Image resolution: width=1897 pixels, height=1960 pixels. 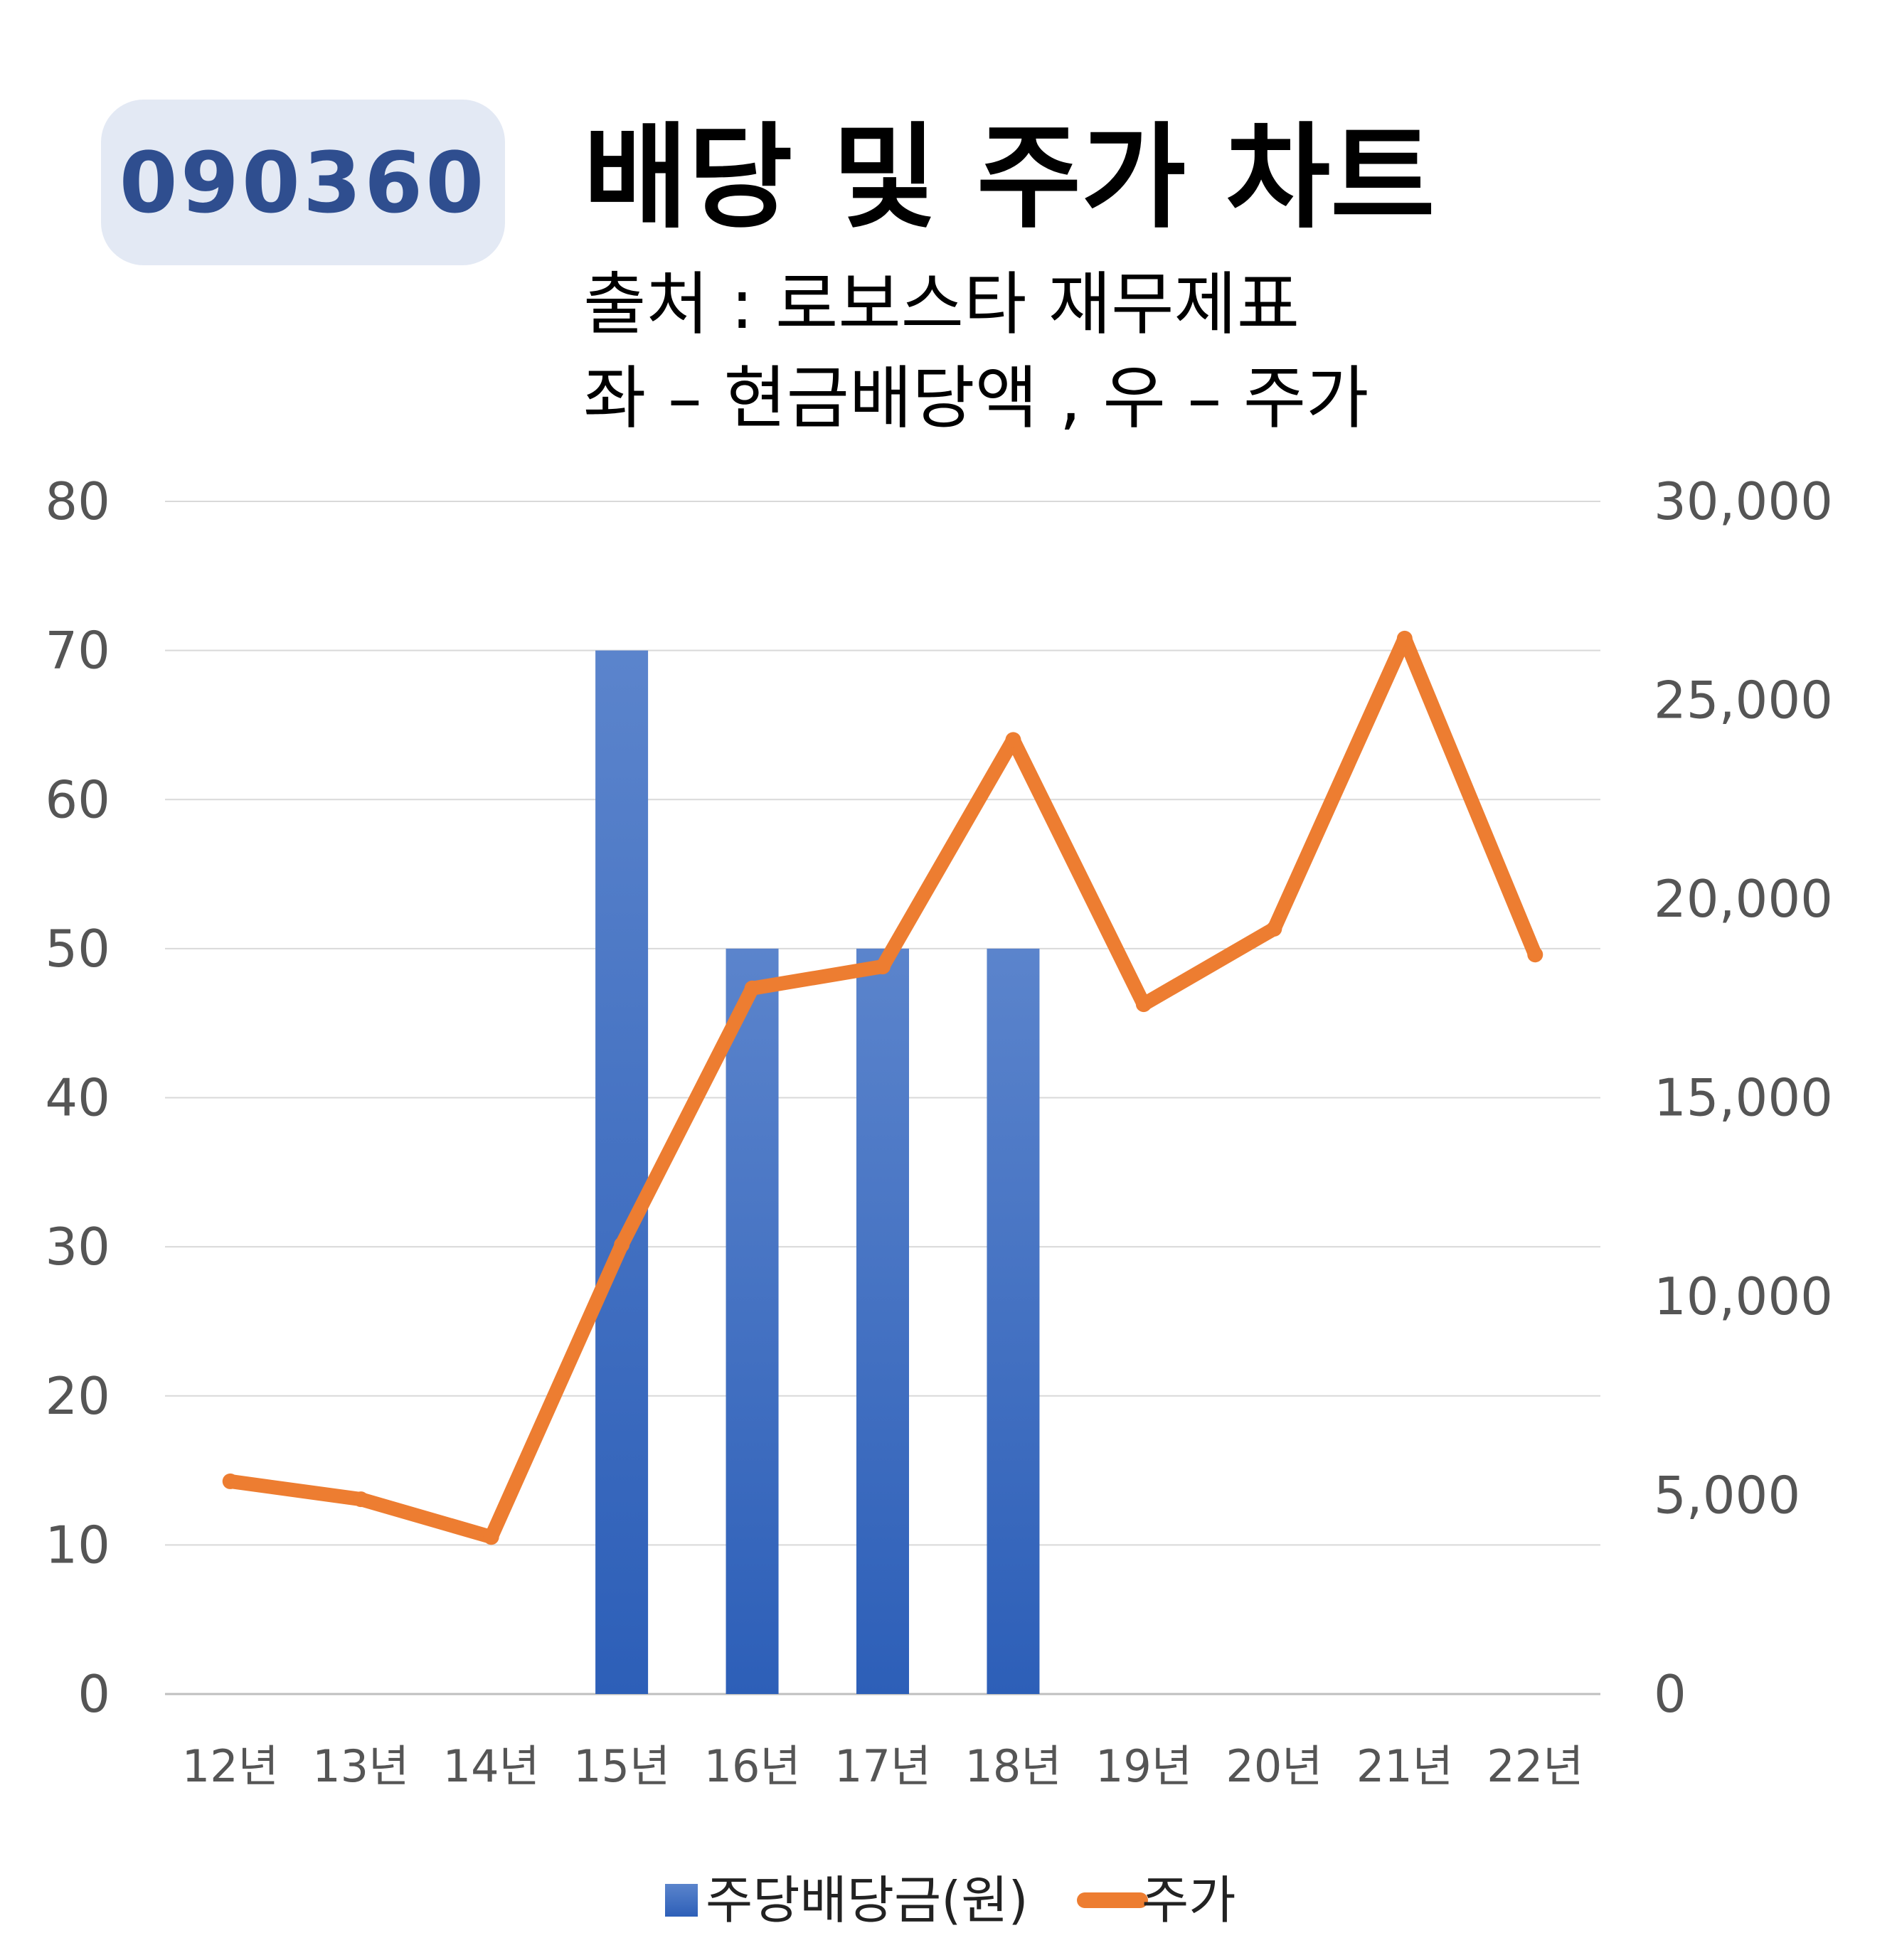 What do you see at coordinates (78, 651) in the screenshot?
I see `left-tick-label: 70` at bounding box center [78, 651].